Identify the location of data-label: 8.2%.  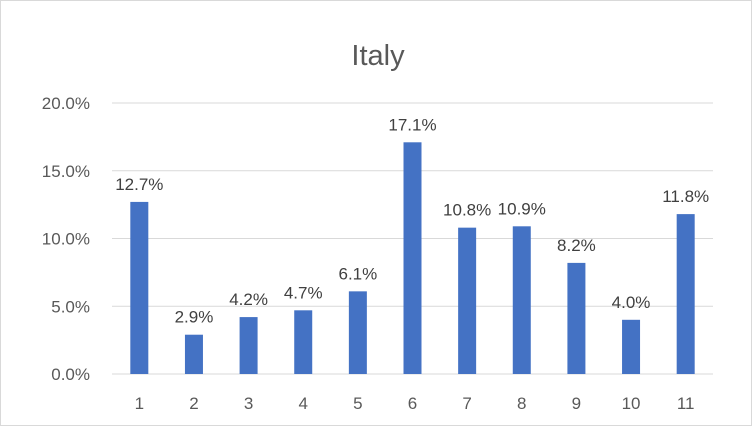
(576, 245).